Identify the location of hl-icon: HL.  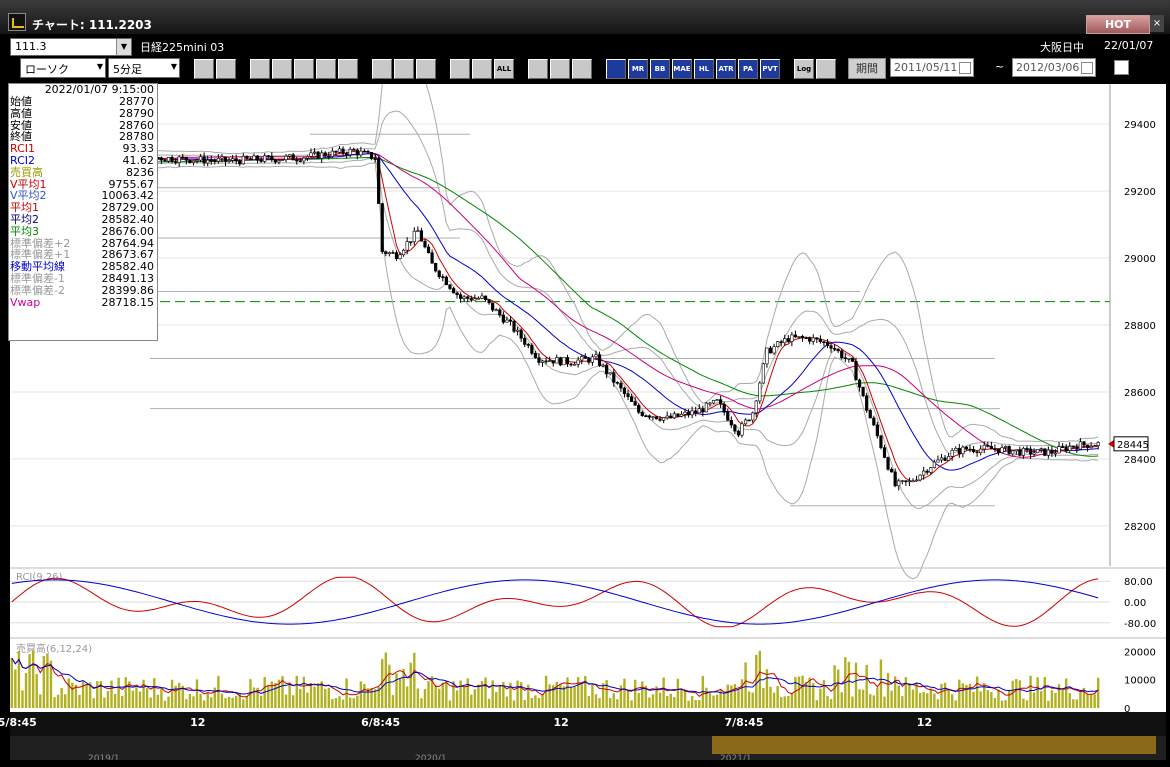
(704, 69).